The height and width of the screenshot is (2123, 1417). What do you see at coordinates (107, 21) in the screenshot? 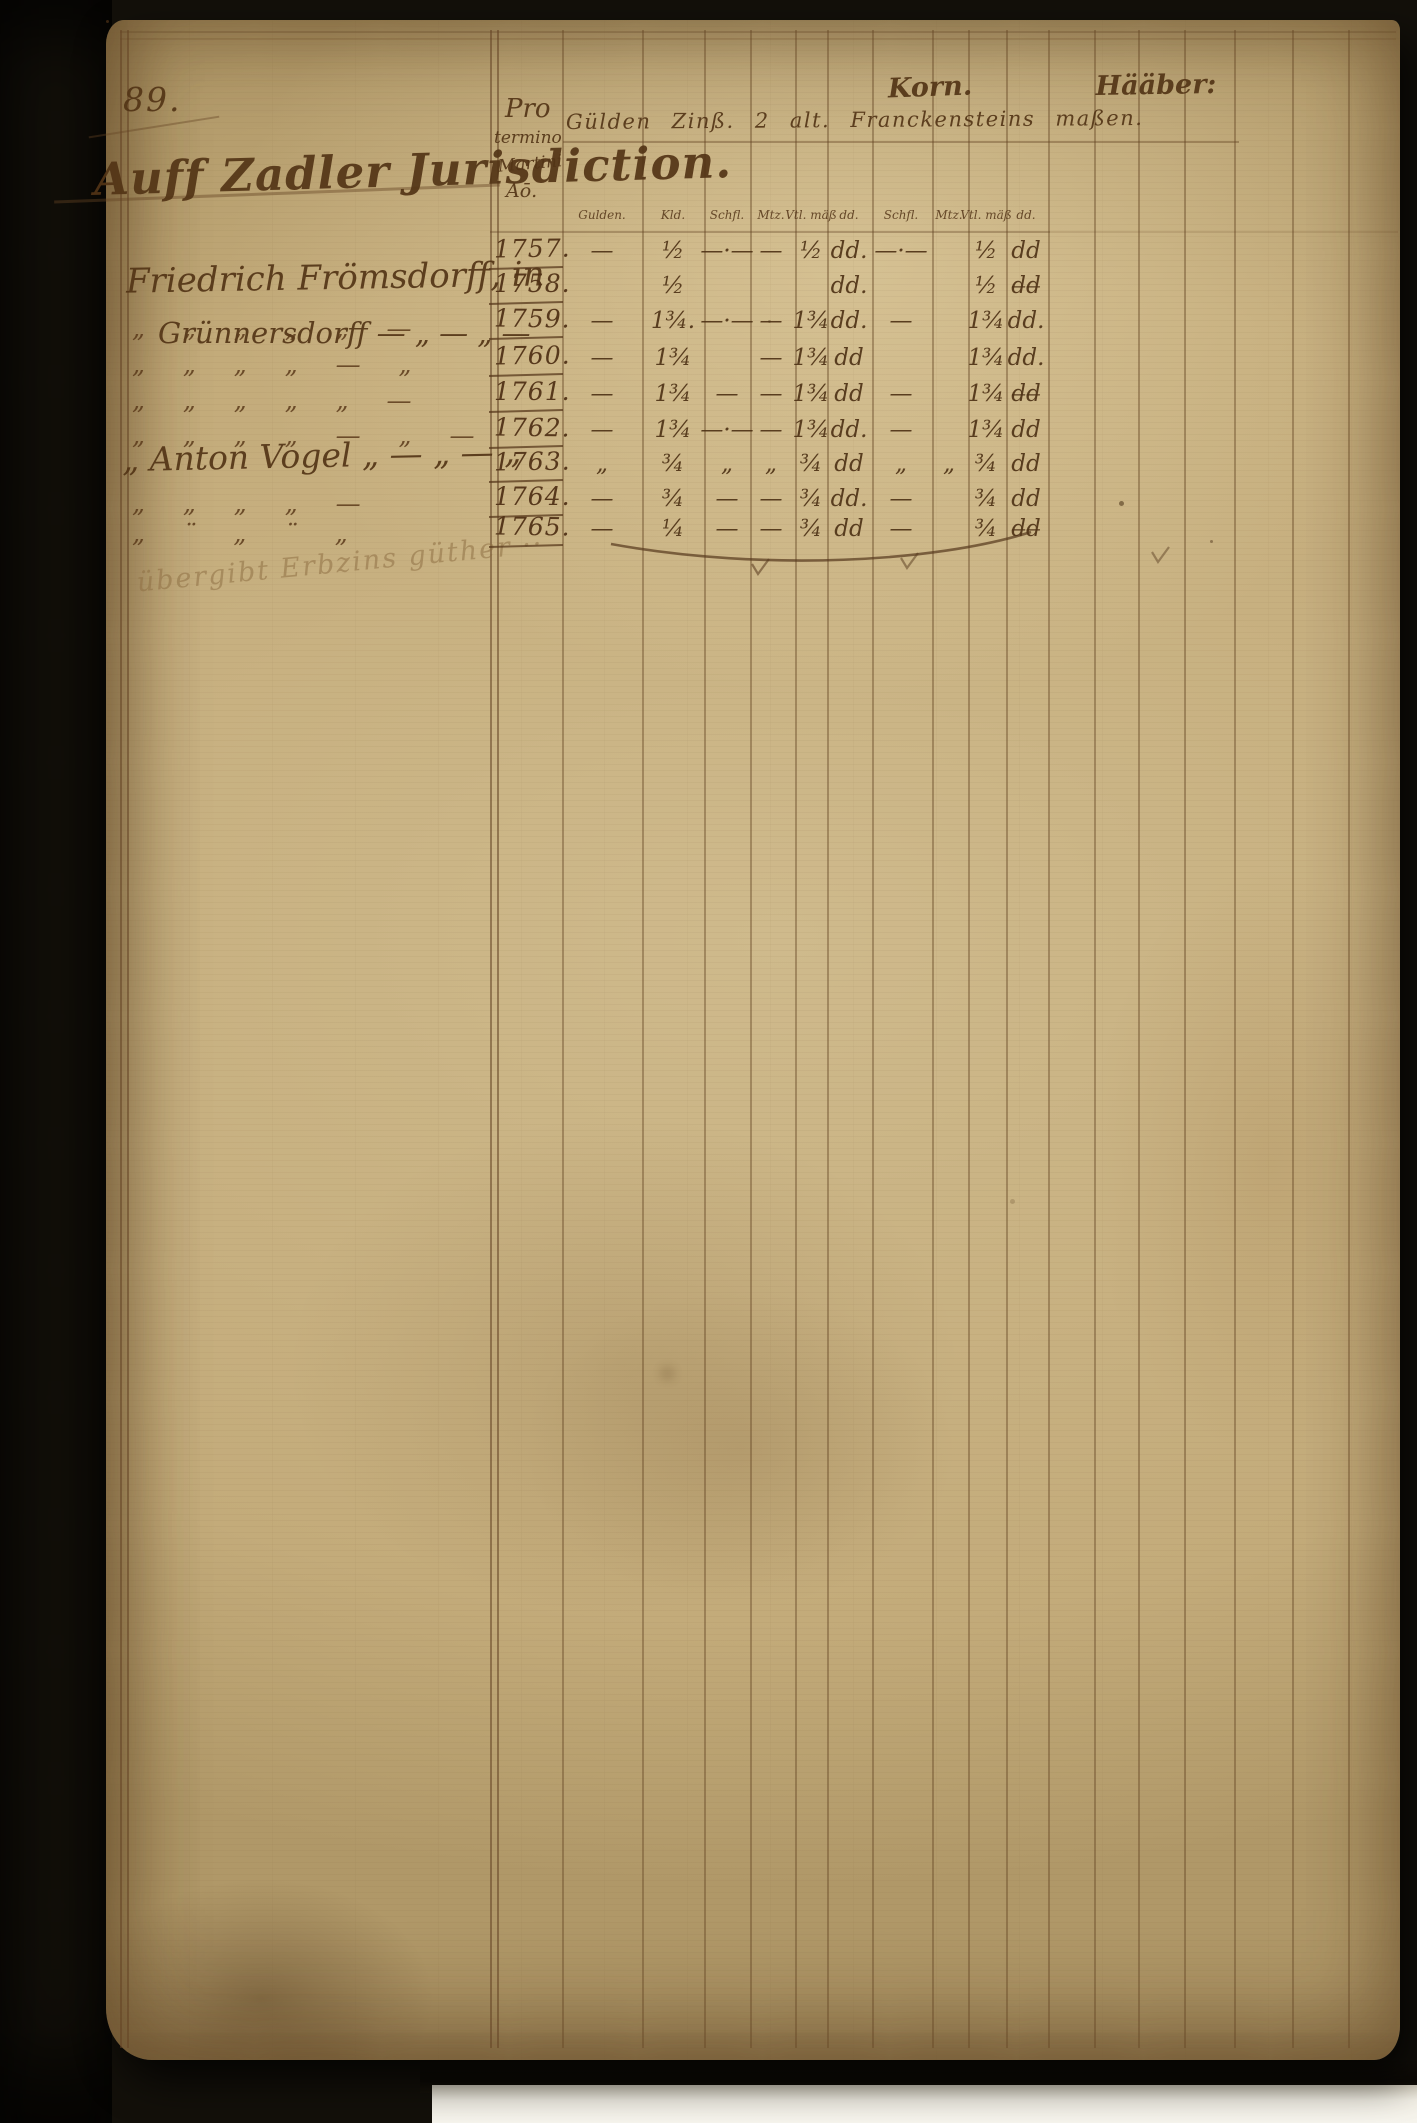
I see `ink-specks` at bounding box center [107, 21].